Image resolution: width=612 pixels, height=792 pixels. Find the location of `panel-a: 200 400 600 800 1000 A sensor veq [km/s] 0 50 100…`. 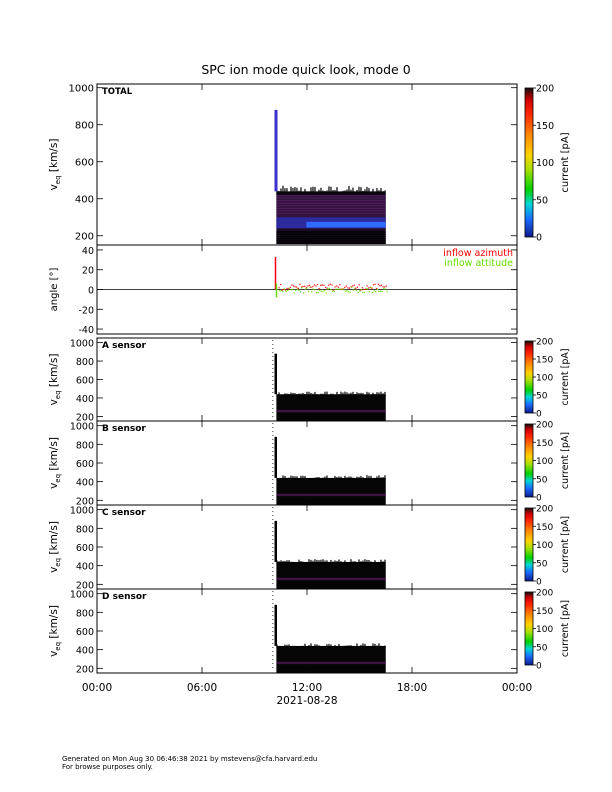

panel-a: 200 400 600 800 1000 A sensor veq [km/s] 0 50 100… is located at coordinates (309, 380).